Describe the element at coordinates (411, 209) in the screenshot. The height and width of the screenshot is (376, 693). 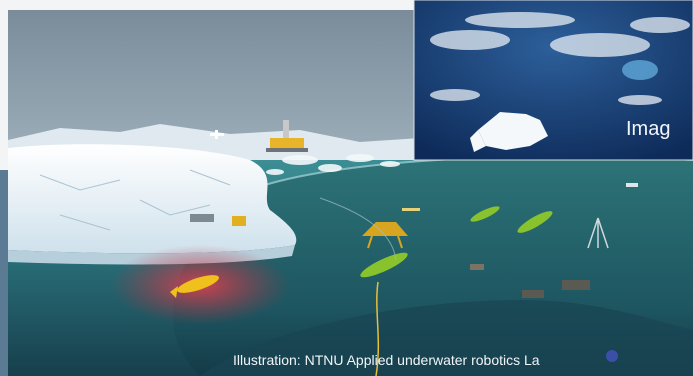
I see `aerial-drone` at that location.